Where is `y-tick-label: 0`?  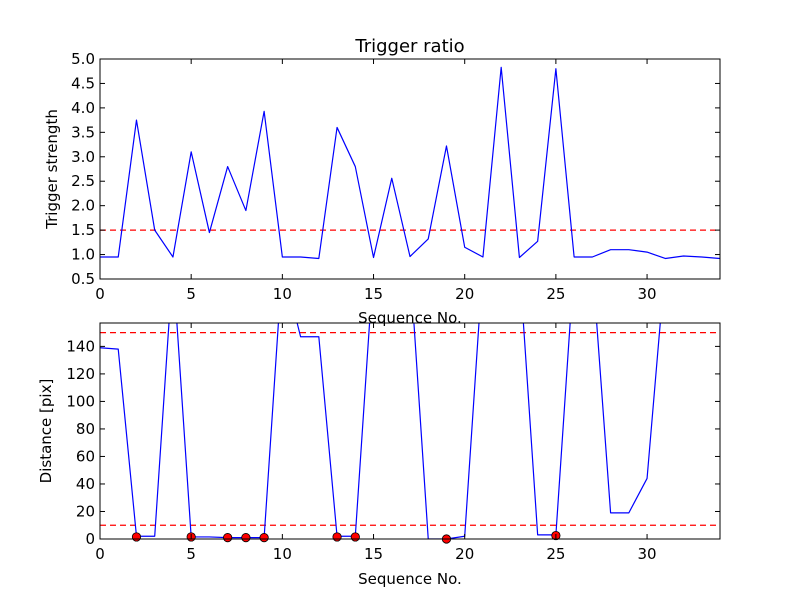
y-tick-label: 0 is located at coordinates (90, 539).